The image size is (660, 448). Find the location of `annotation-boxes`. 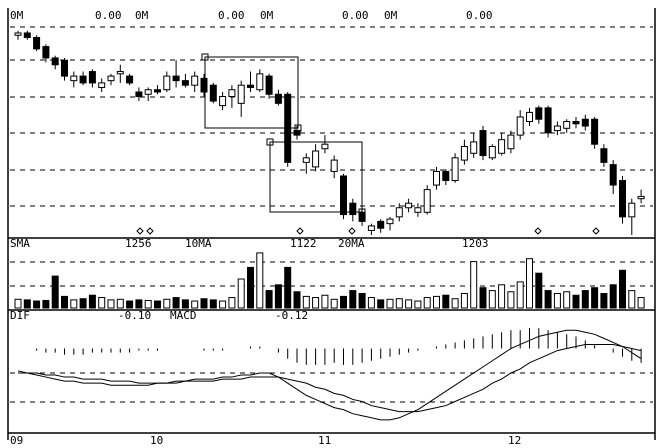

annotation-boxes is located at coordinates (283, 134).